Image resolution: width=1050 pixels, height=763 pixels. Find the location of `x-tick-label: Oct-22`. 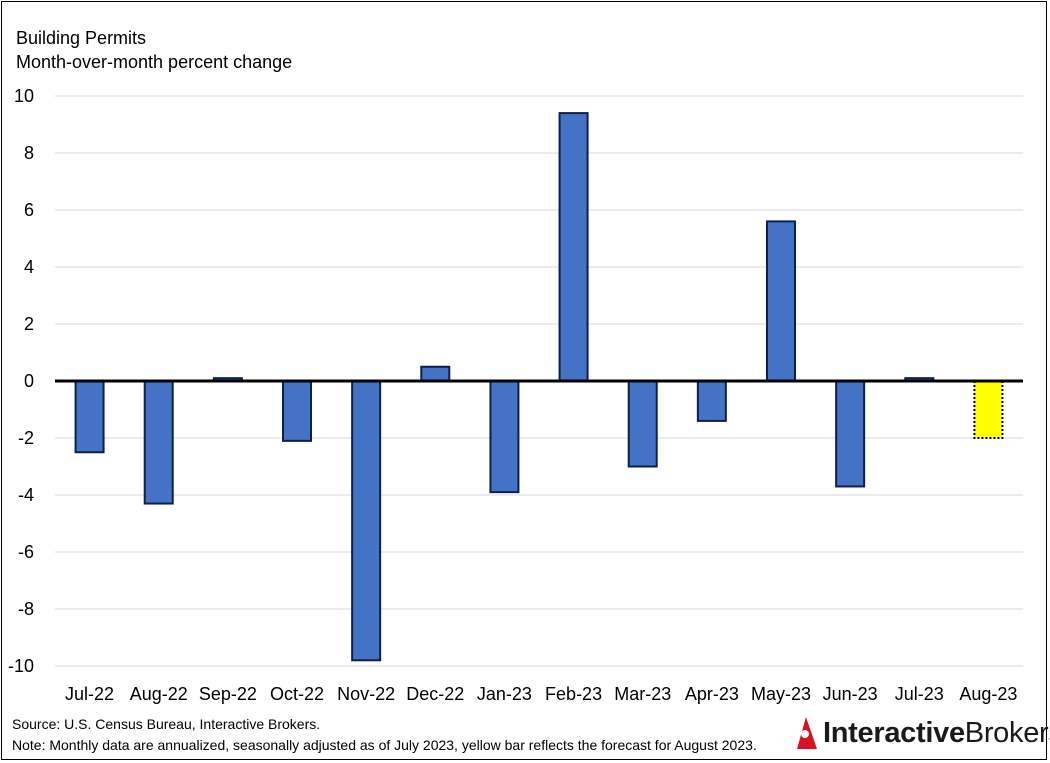

x-tick-label: Oct-22 is located at coordinates (297, 694).